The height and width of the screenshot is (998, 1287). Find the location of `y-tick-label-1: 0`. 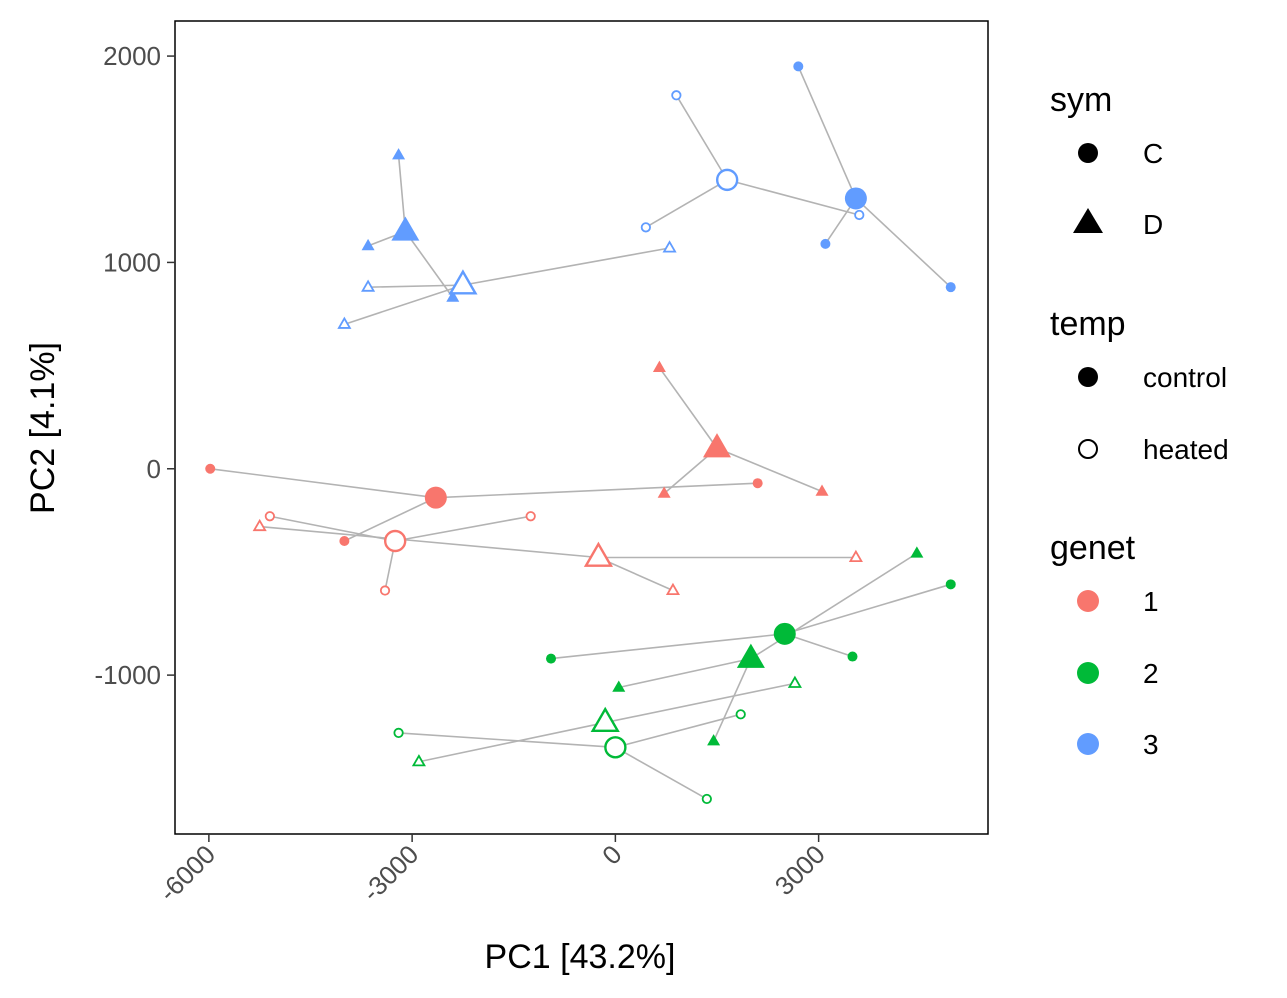

y-tick-label-1: 0 is located at coordinates (154, 469).